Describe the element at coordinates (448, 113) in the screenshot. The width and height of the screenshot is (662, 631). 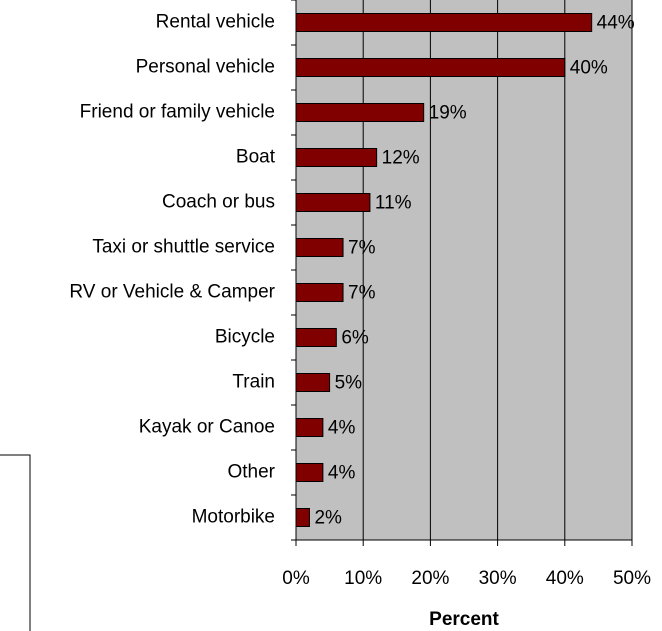
I see `value-label: 19%` at that location.